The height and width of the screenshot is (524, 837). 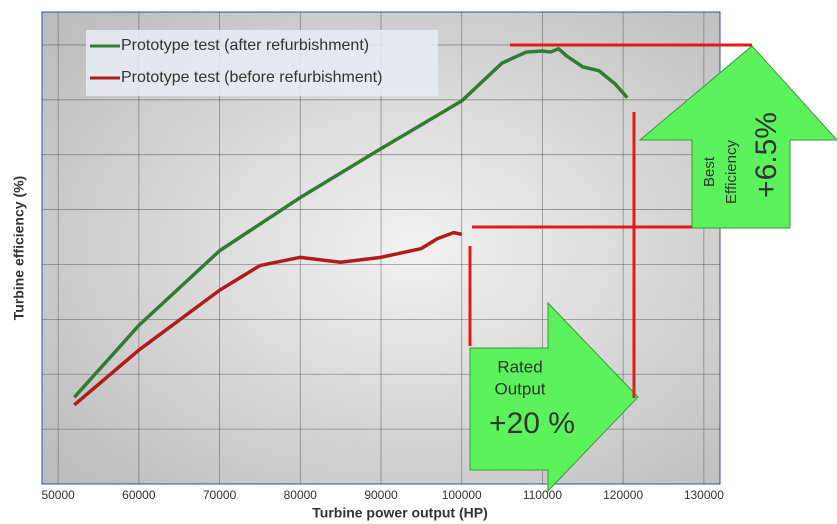 I want to click on x-tick-label: 60000, so click(x=139, y=495).